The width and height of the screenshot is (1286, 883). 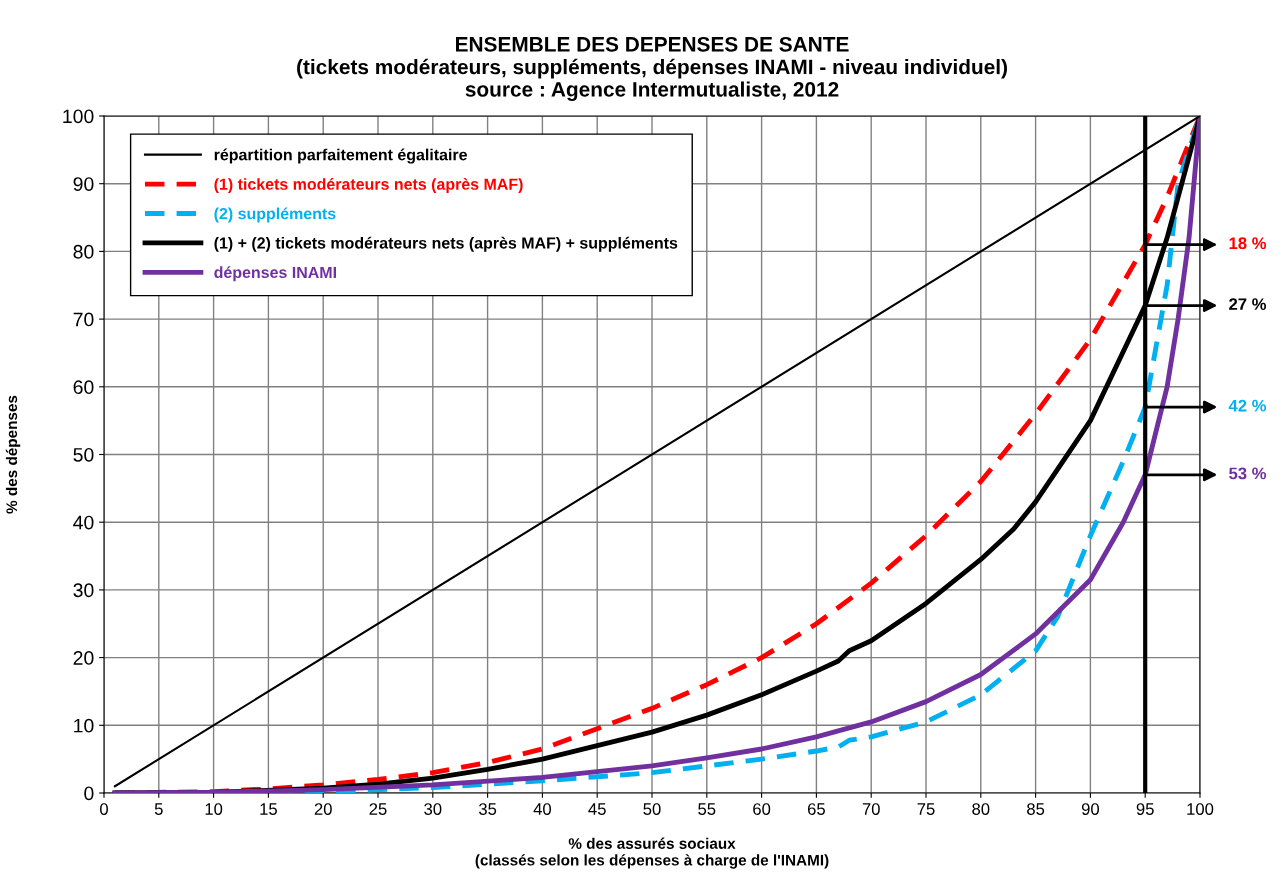 What do you see at coordinates (652, 853) in the screenshot?
I see `x-axis-title: % des assurés sociaux (classés selon les dépenses à charge de l'INAMI)` at bounding box center [652, 853].